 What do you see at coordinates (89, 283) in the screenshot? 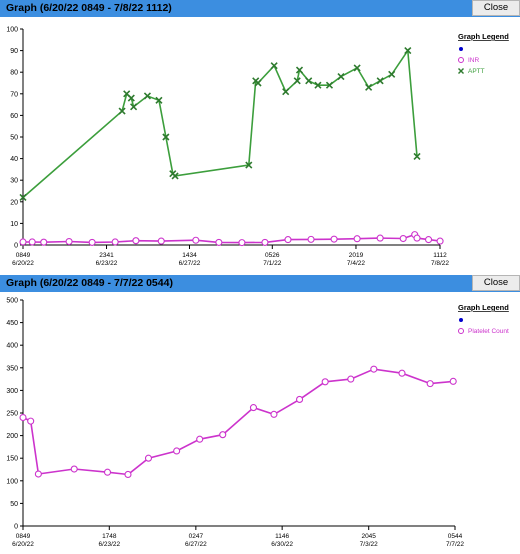
I see `graph-title: Graph (6/20/22 0849 - 7/7/22 0544)` at bounding box center [89, 283].